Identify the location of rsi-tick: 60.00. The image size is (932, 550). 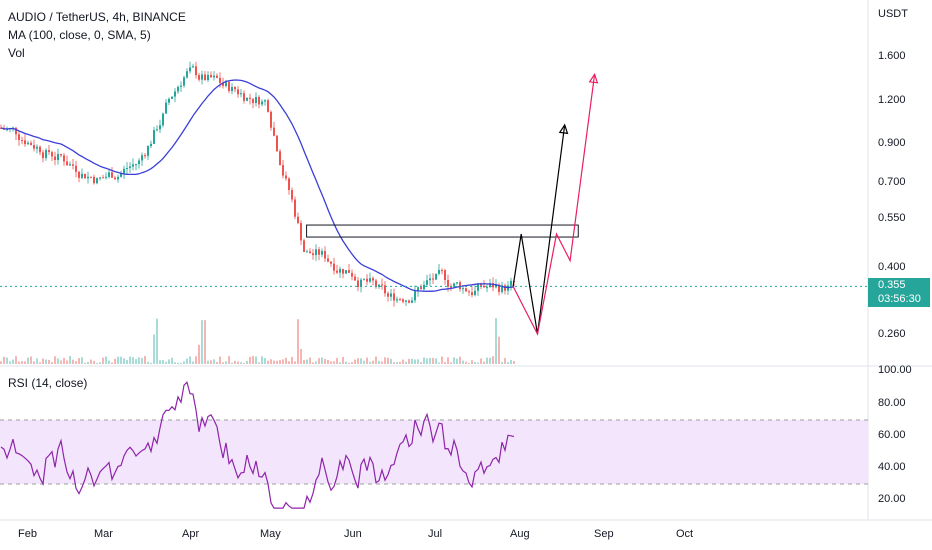
(892, 435).